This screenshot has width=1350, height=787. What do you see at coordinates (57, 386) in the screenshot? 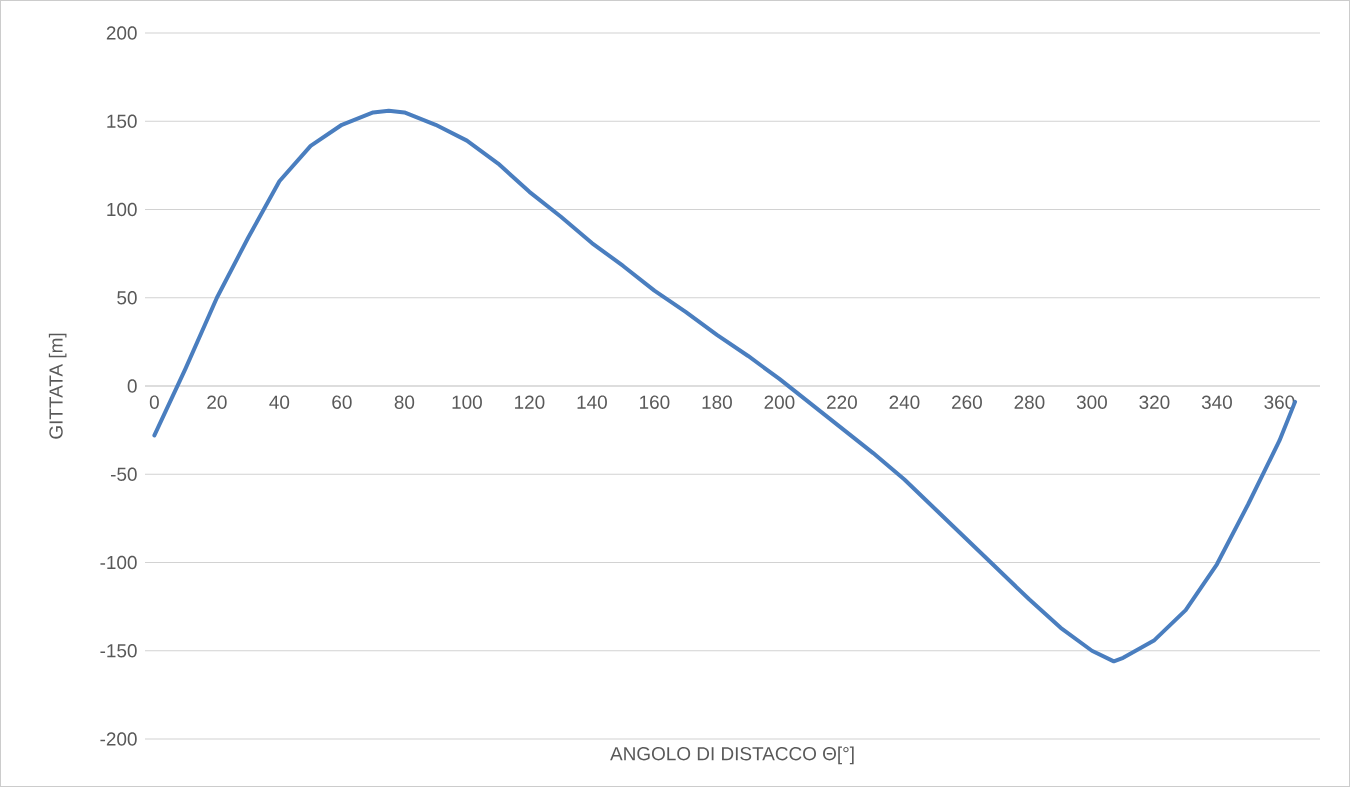
I see `y-axis-title: GITTATA [m]` at bounding box center [57, 386].